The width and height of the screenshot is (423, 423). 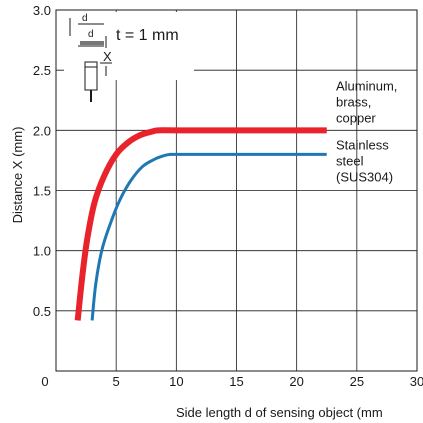 I want to click on y-tick-label: 1.5, so click(x=42, y=191).